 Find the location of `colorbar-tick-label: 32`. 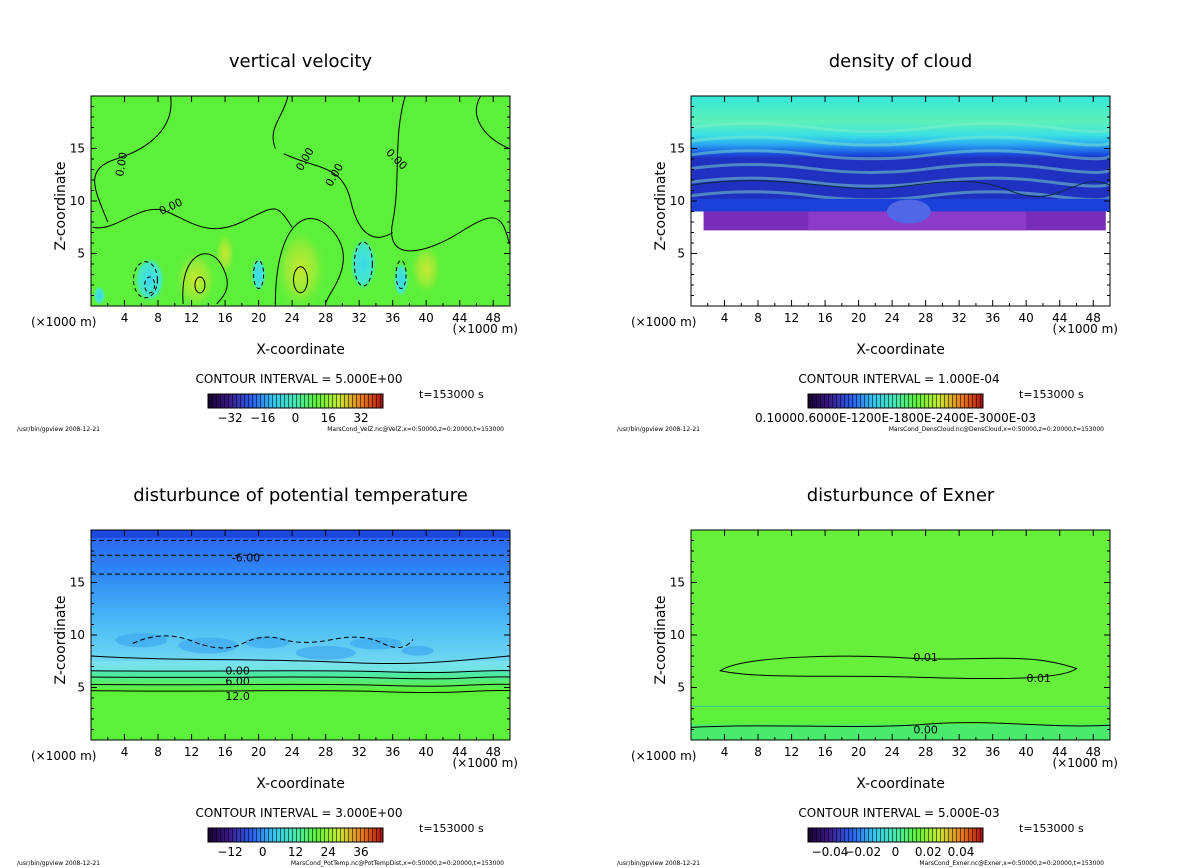

colorbar-tick-label: 32 is located at coordinates (360, 418).